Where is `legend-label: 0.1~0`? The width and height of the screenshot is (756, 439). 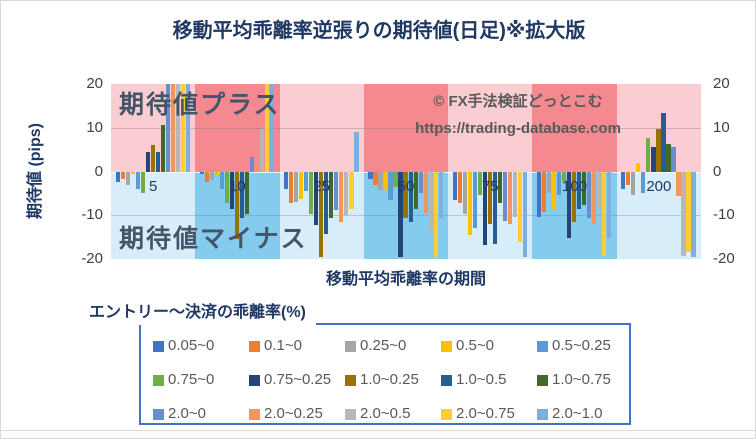
legend-label: 0.1~0 is located at coordinates (283, 345).